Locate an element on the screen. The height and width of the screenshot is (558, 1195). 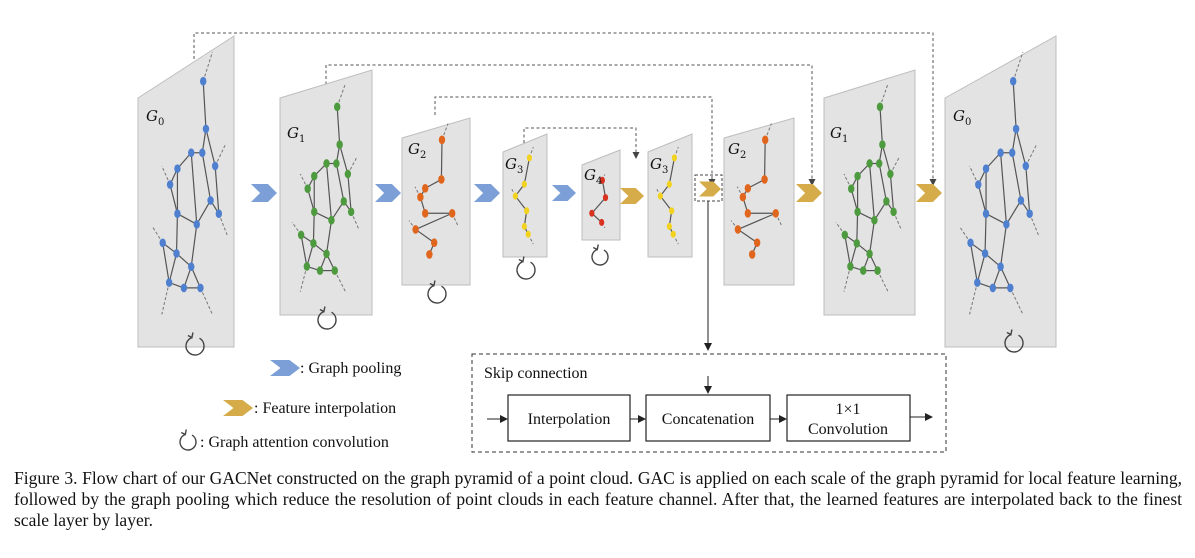
graph-panel-g3-dec is located at coordinates (670, 195).